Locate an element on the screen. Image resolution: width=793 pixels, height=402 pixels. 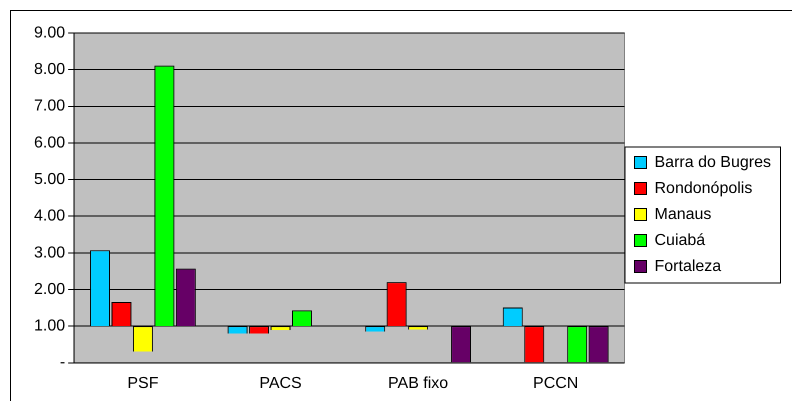
y-tick-label: 5.00 is located at coordinates (50, 179).